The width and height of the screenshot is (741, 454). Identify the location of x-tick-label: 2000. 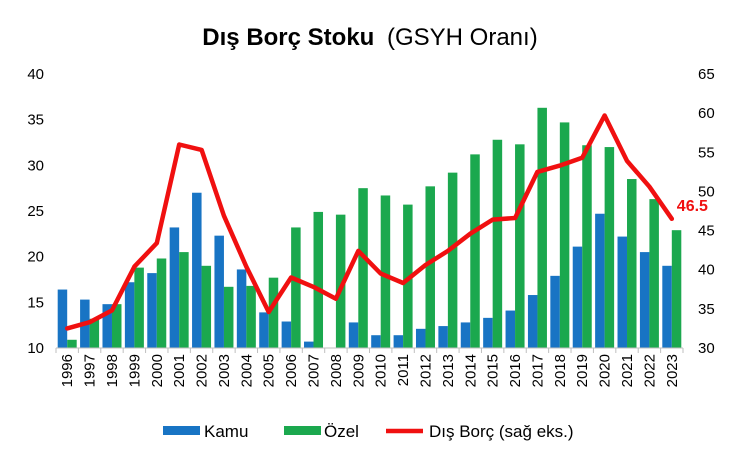
(157, 370).